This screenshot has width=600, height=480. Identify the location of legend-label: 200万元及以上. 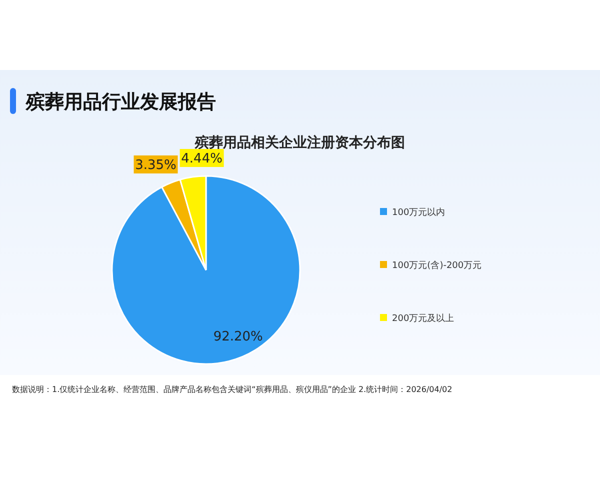
(423, 318).